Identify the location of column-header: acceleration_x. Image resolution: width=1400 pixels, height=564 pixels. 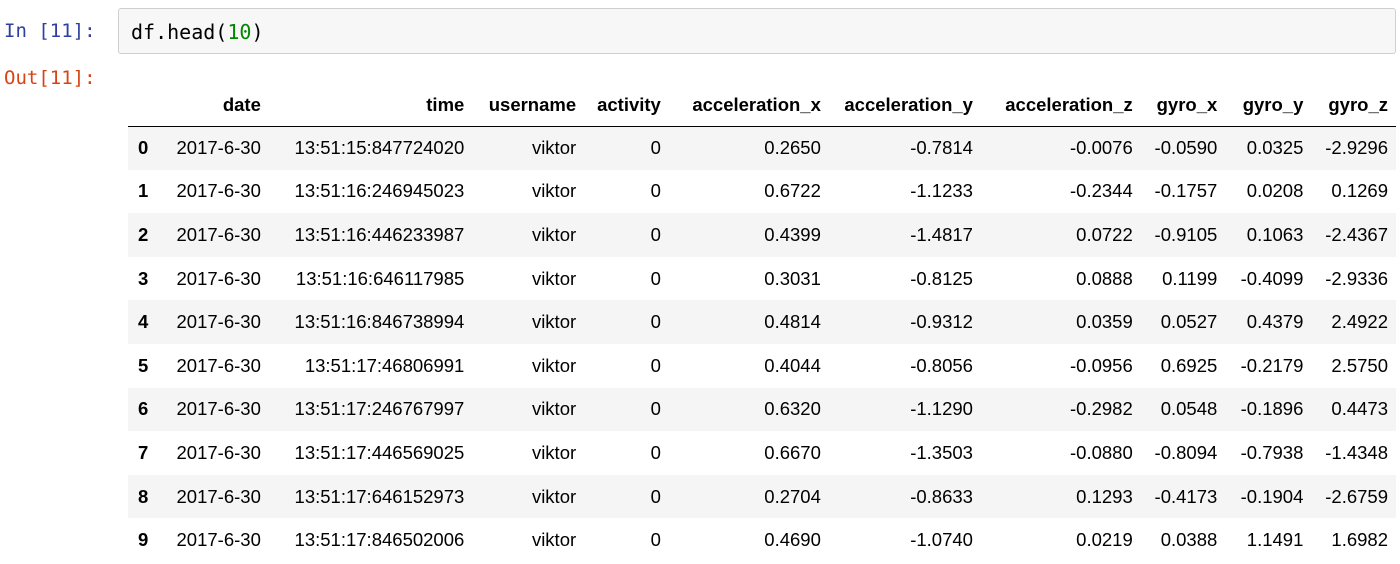
(748, 105).